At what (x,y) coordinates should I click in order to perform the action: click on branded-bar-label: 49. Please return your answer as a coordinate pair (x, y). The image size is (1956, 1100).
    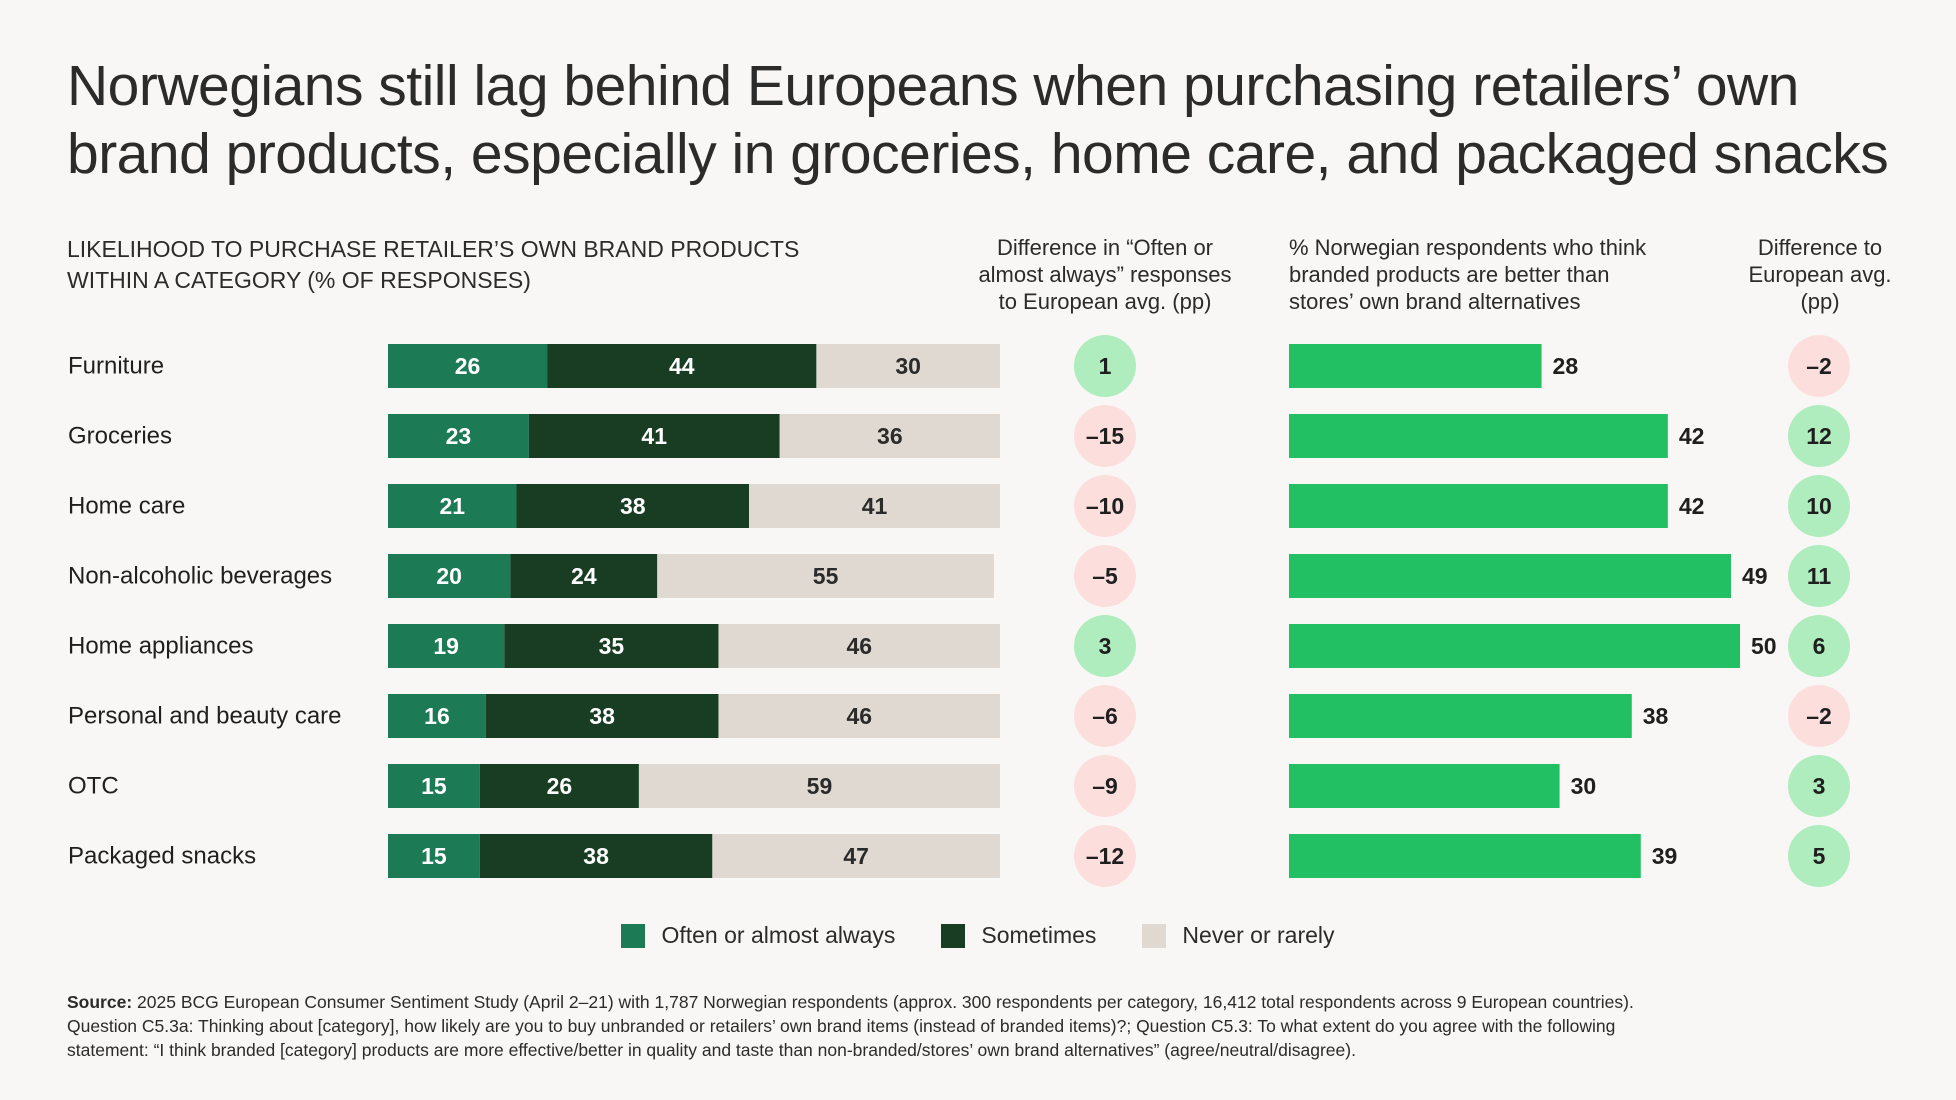
    Looking at the image, I should click on (1755, 576).